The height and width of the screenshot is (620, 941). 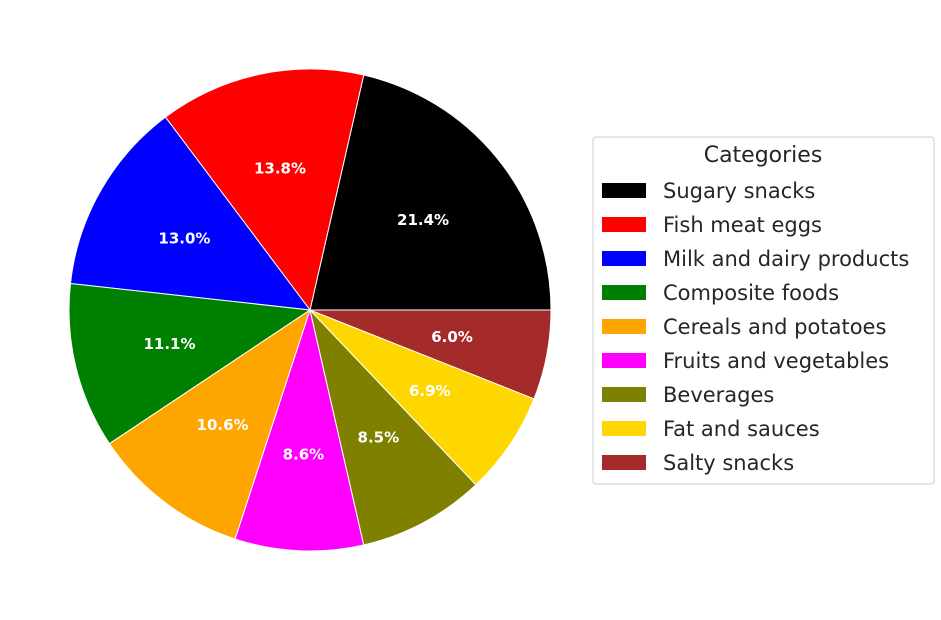 I want to click on pie-percent-label: 8.5%, so click(x=379, y=437).